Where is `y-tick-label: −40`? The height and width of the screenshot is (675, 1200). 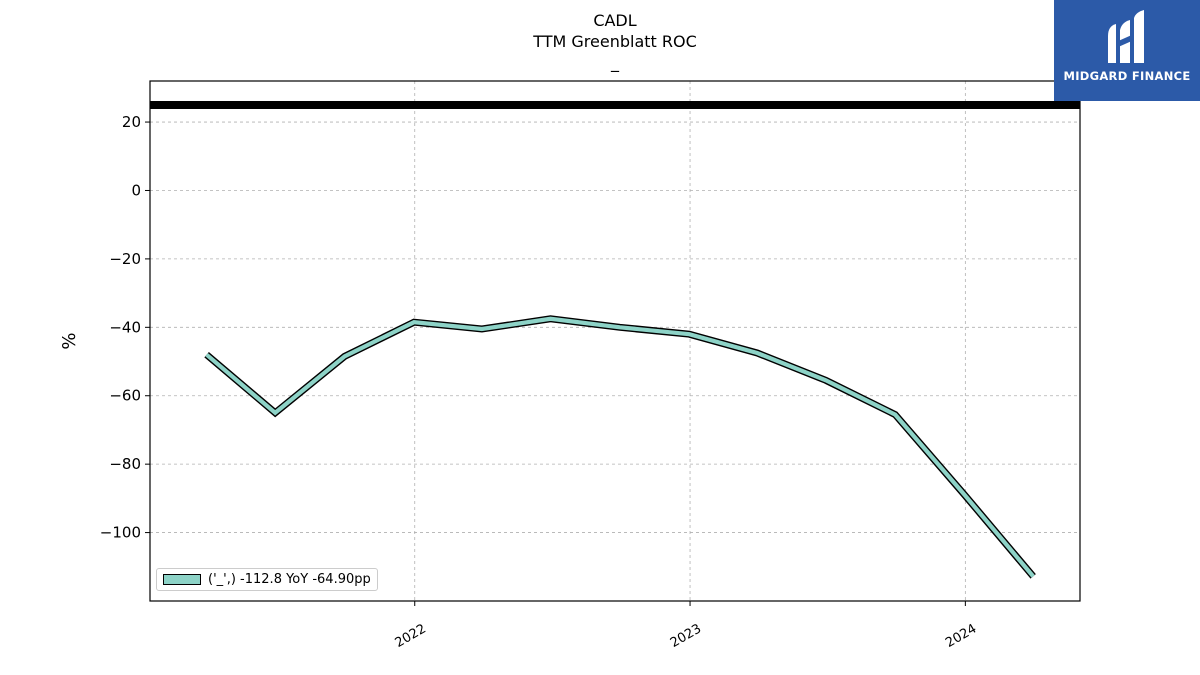
y-tick-label: −40 is located at coordinates (125, 327).